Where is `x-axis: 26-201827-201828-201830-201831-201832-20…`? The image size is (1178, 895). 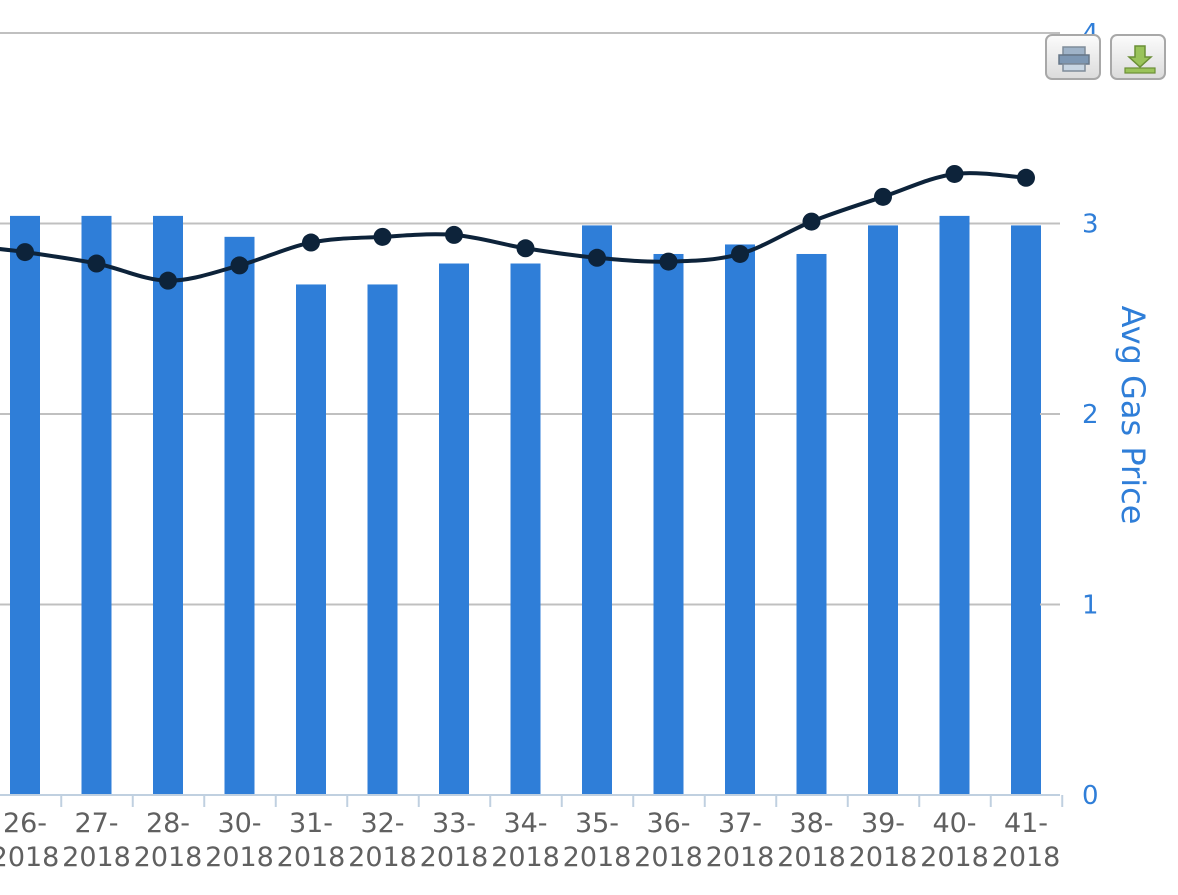 x-axis: 26-201827-201828-201830-201831-201832-20… is located at coordinates (532, 833).